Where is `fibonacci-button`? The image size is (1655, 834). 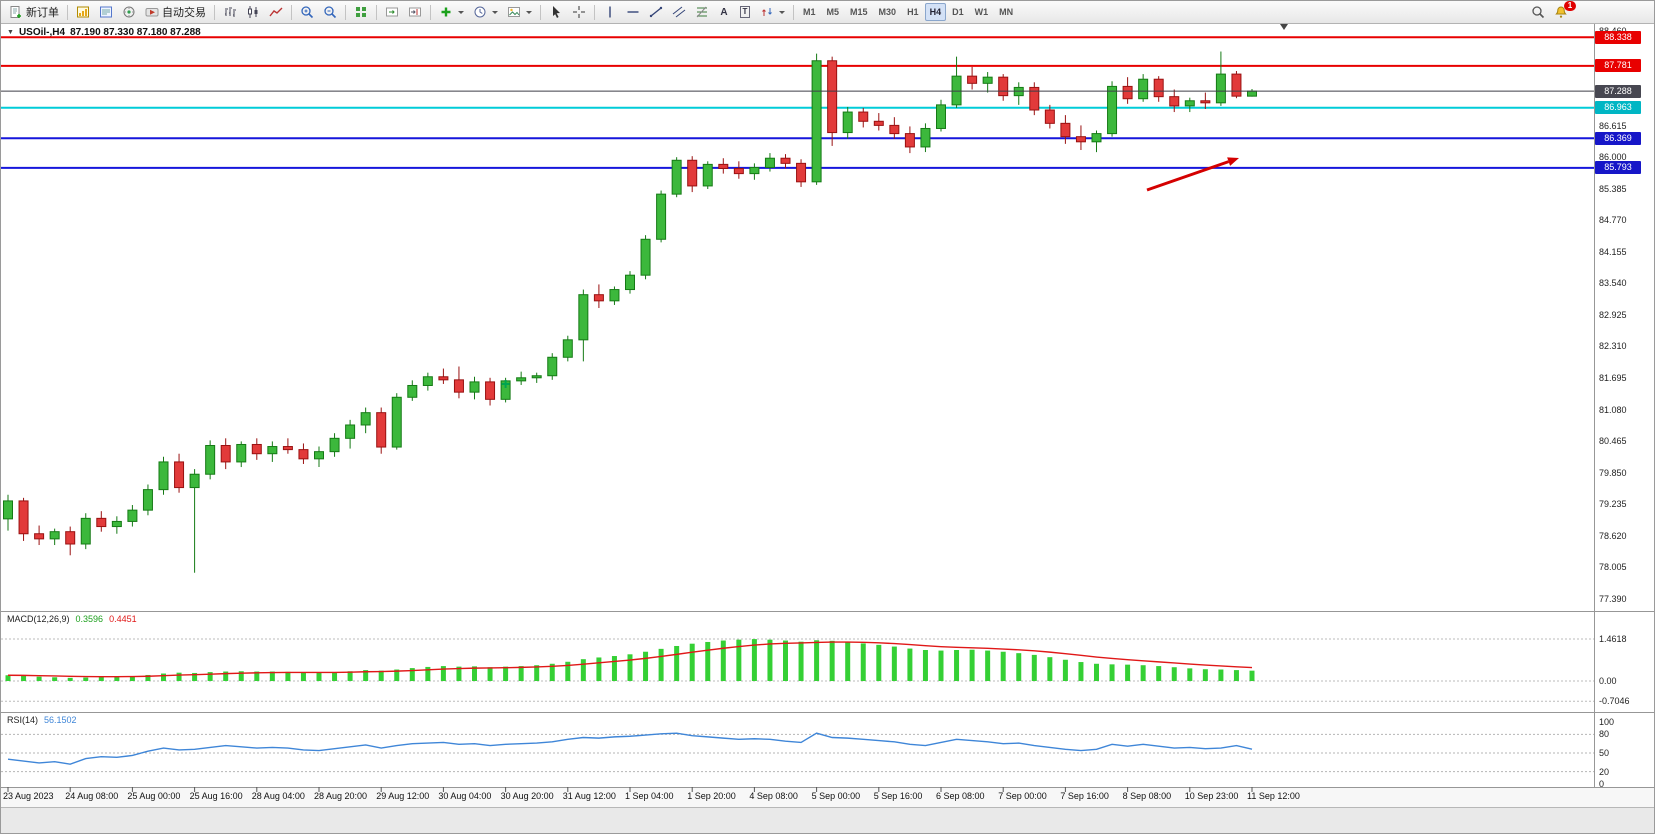
fibonacci-button is located at coordinates (702, 12).